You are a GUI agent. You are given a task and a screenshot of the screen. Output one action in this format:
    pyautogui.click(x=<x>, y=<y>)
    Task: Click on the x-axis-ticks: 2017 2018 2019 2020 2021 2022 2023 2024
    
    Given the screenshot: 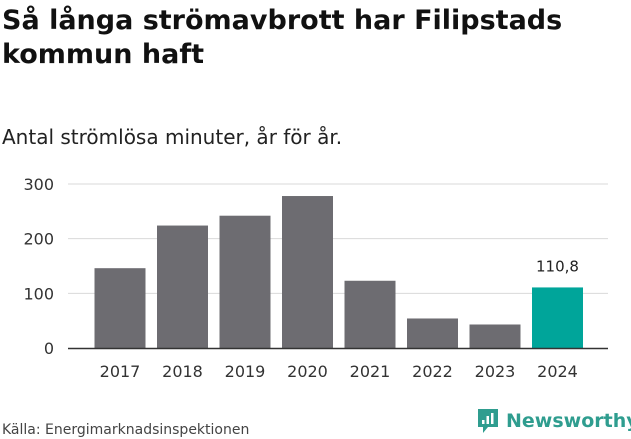 What is the action you would take?
    pyautogui.click(x=339, y=371)
    